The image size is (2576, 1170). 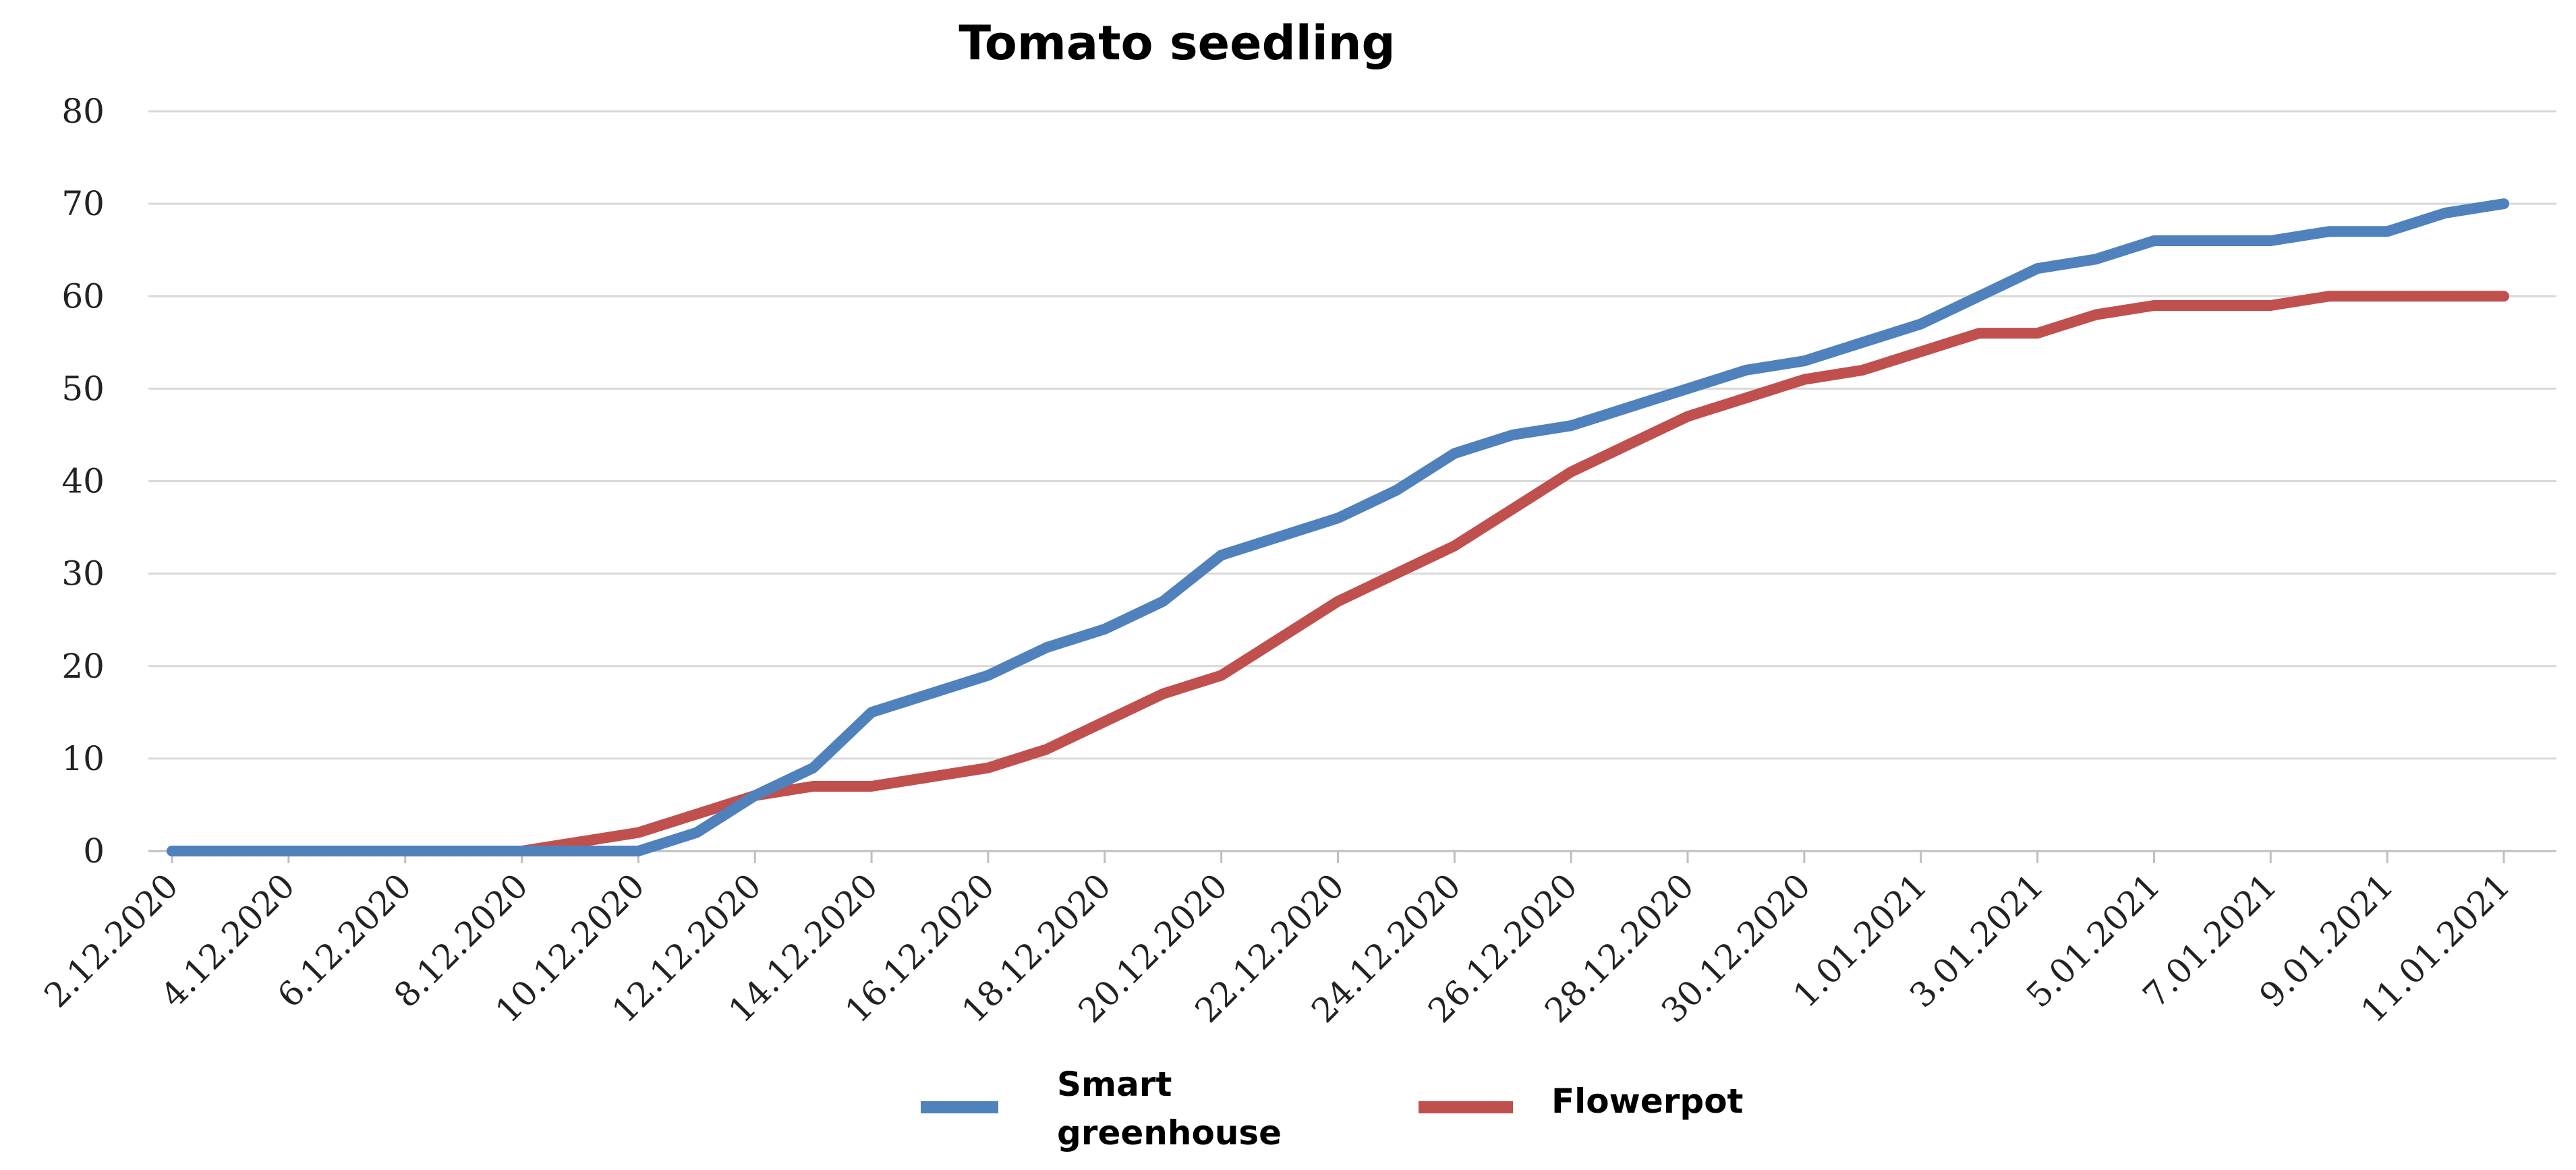 What do you see at coordinates (94, 851) in the screenshot?
I see `y-tick-label: 0` at bounding box center [94, 851].